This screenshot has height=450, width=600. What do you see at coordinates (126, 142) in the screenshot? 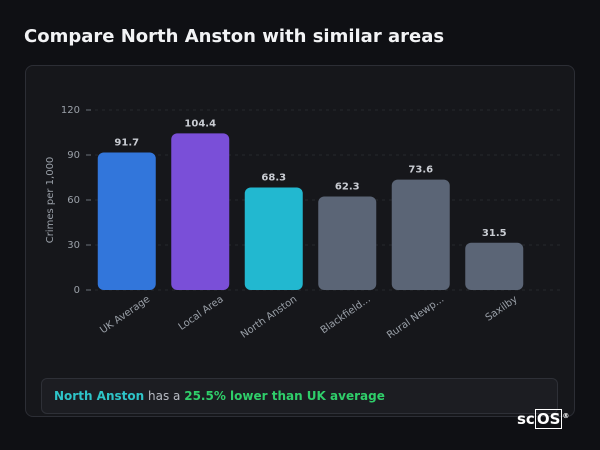
I see `value-label: 91.7` at bounding box center [126, 142].